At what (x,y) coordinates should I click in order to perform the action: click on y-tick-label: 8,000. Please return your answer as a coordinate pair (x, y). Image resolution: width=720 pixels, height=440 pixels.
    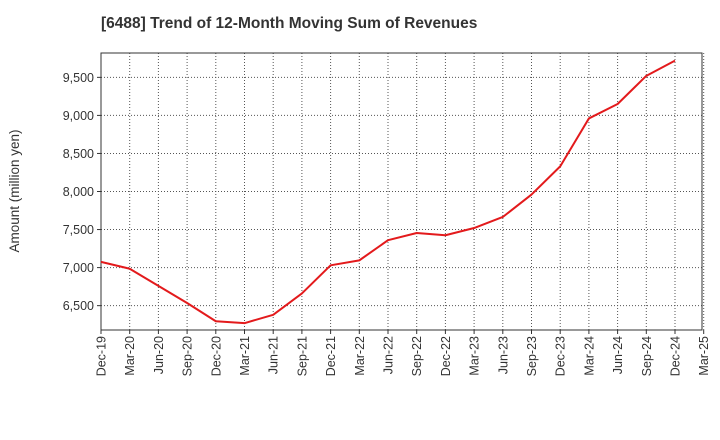
    Looking at the image, I should click on (78, 192).